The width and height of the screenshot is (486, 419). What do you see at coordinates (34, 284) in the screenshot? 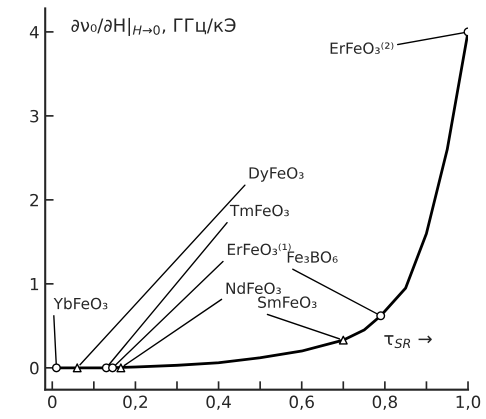
I see `y-tick-label: 1` at bounding box center [34, 284].